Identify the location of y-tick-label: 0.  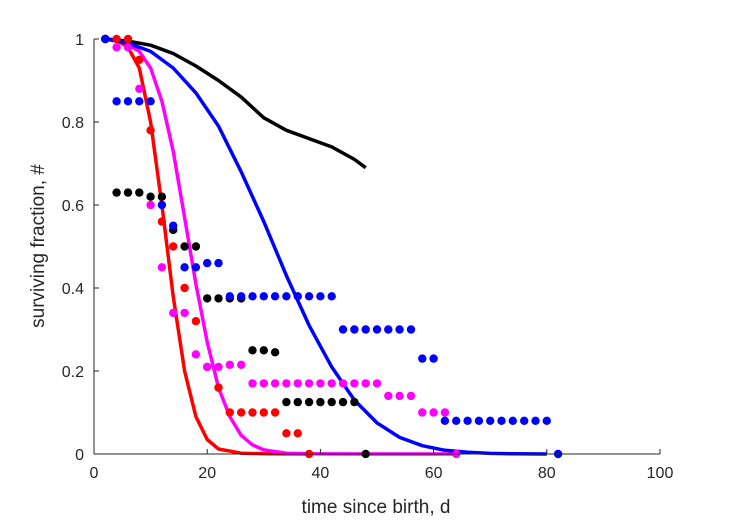
(79, 455).